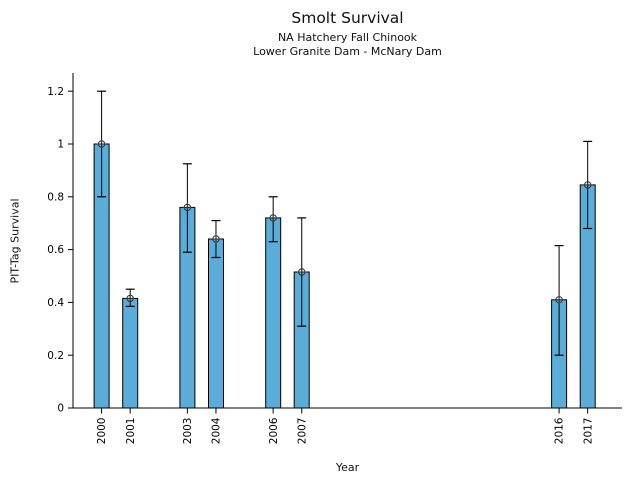  Describe the element at coordinates (102, 431) in the screenshot. I see `x-tick-label-2000: 2000` at that location.